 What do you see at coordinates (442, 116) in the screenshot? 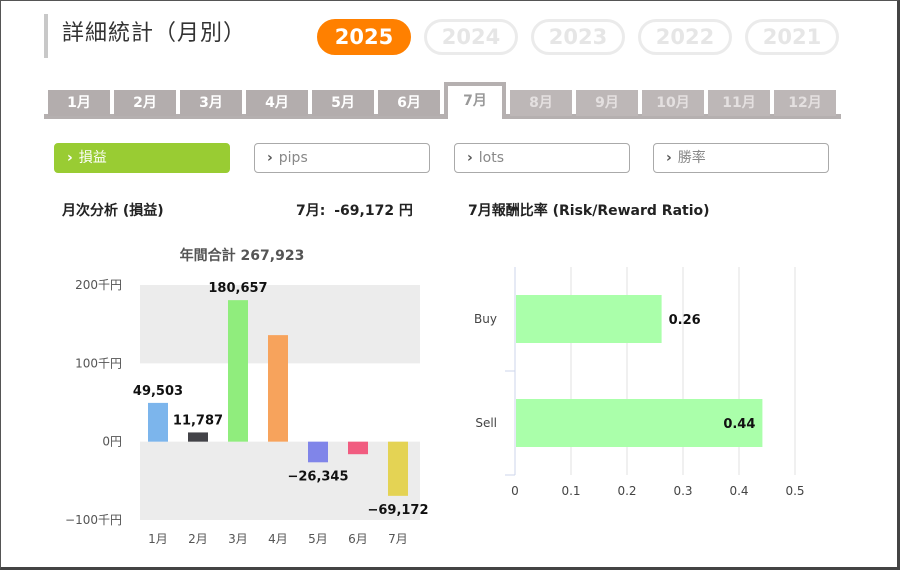
I see `month-tabs-baseline` at bounding box center [442, 116].